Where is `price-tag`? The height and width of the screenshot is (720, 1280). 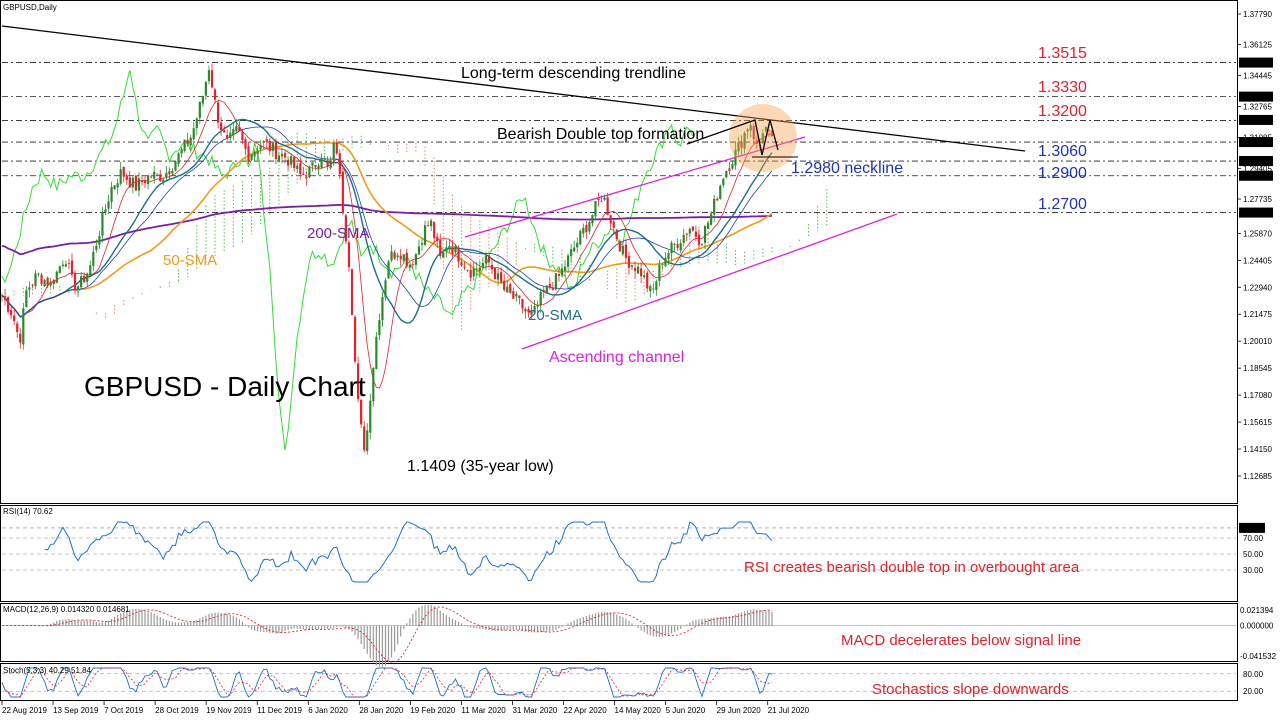
price-tag is located at coordinates (1256, 161).